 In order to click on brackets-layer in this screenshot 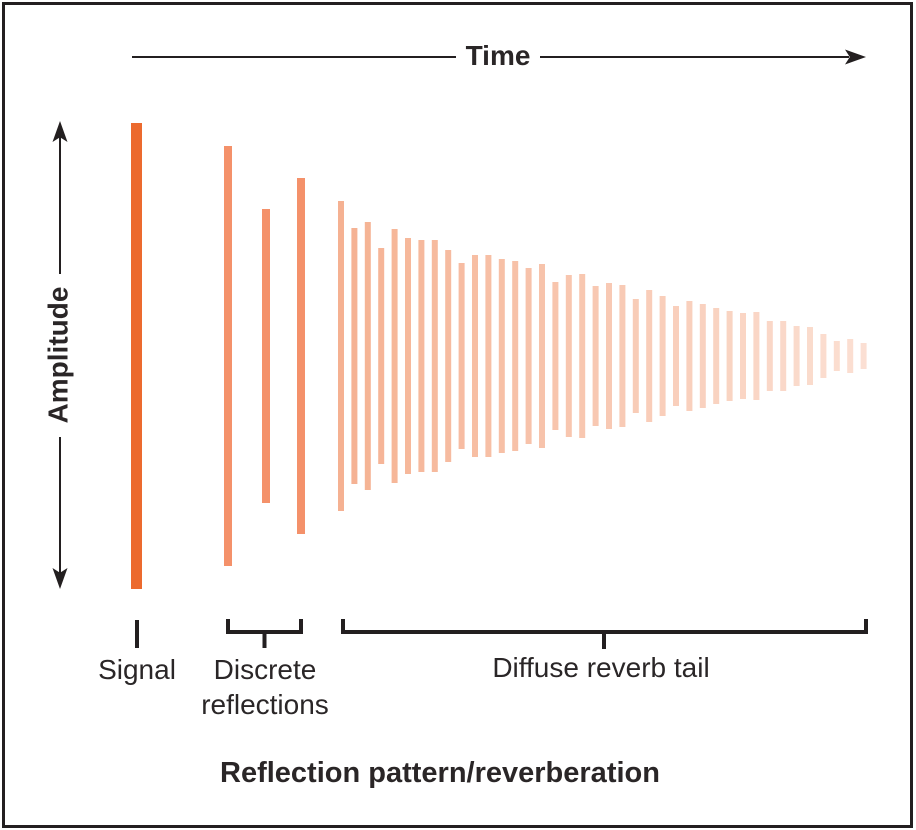, I will do `click(501, 634)`.